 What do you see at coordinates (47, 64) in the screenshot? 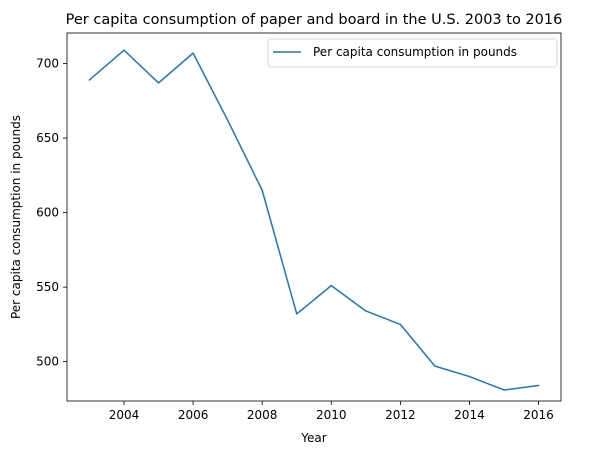
I see `y-tick-label: 700` at bounding box center [47, 64].